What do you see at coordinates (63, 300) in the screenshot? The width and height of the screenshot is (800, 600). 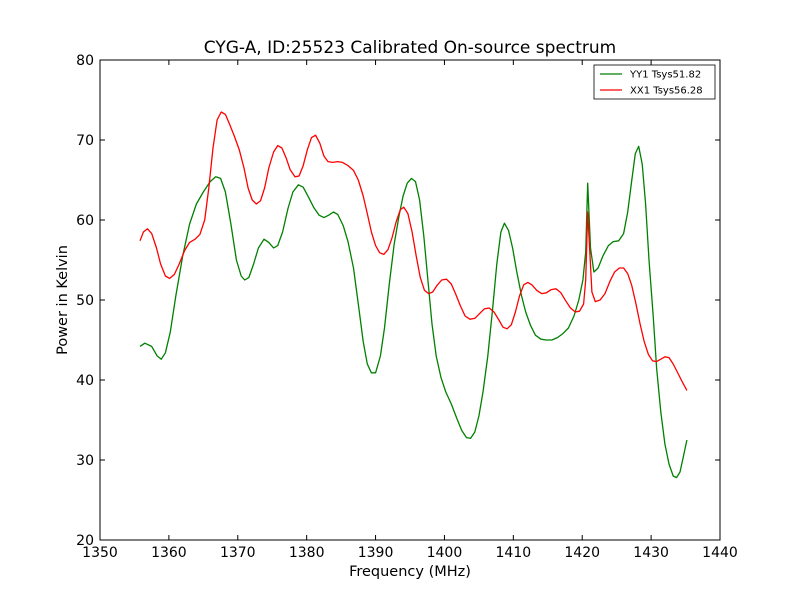 I see `y-axis-label: Power in Kelvin` at bounding box center [63, 300].